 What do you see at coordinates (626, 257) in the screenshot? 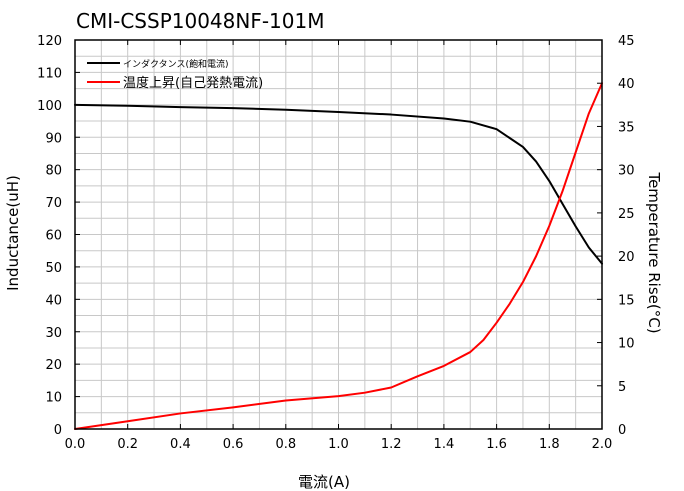
I see `y-right-tick-label: 20` at bounding box center [626, 257].